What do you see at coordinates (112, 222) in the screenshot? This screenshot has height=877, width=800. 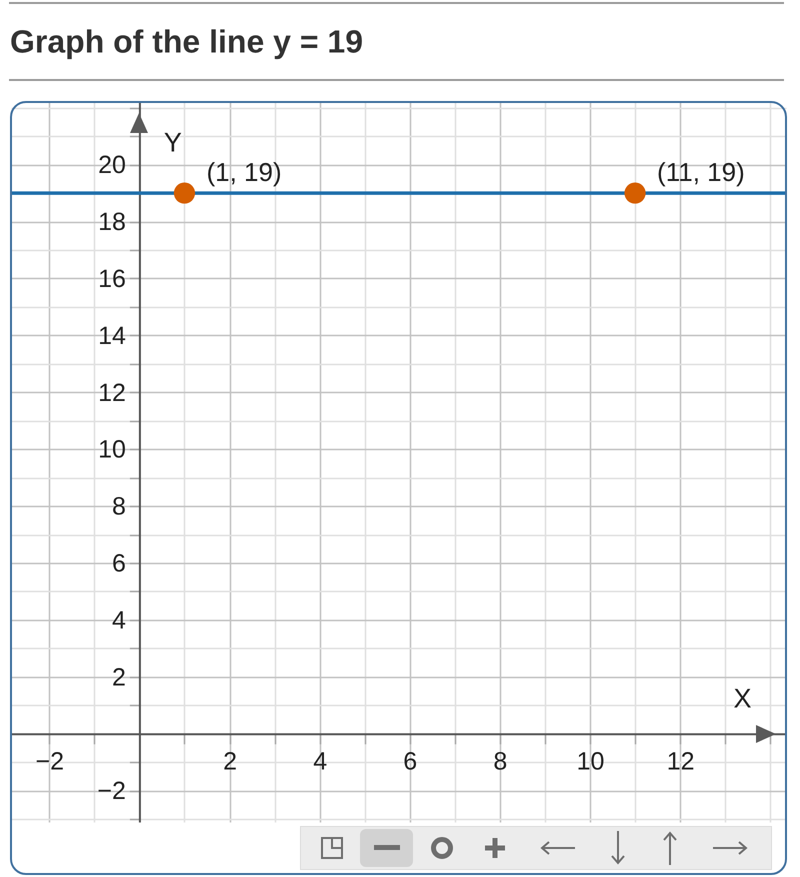 I see `y-tick-label: 18` at bounding box center [112, 222].